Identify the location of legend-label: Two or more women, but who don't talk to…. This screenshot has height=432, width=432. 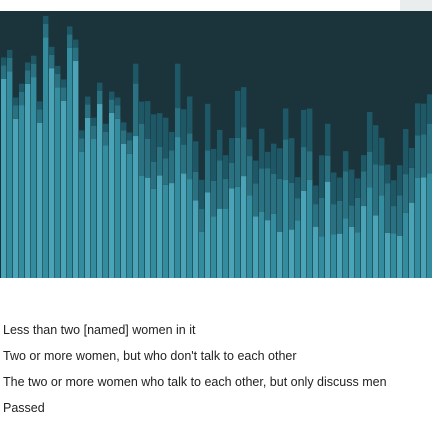
(150, 356).